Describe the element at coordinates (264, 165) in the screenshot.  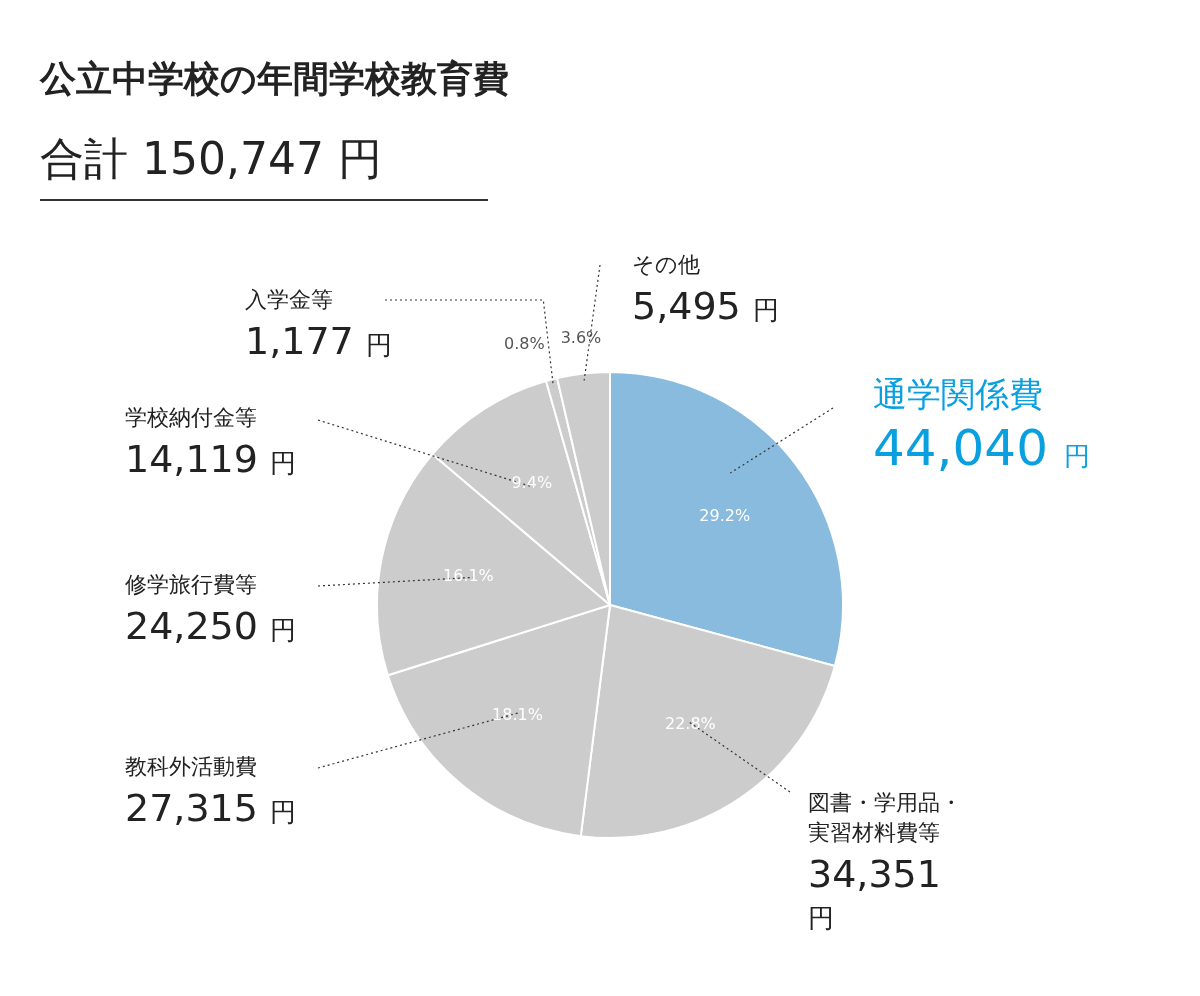
I see `chart-subtitle: 合計 150,747 円` at that location.